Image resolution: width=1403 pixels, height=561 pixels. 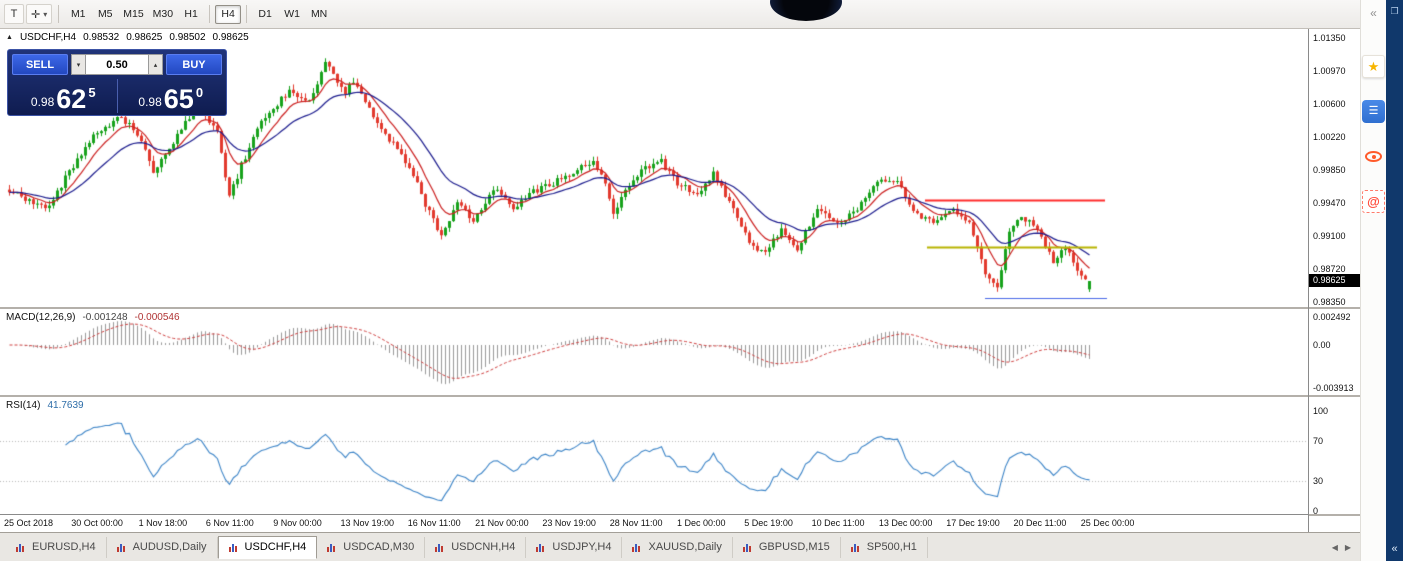 What do you see at coordinates (144, 37) in the screenshot?
I see `ohlc-high: 0.98625` at bounding box center [144, 37].